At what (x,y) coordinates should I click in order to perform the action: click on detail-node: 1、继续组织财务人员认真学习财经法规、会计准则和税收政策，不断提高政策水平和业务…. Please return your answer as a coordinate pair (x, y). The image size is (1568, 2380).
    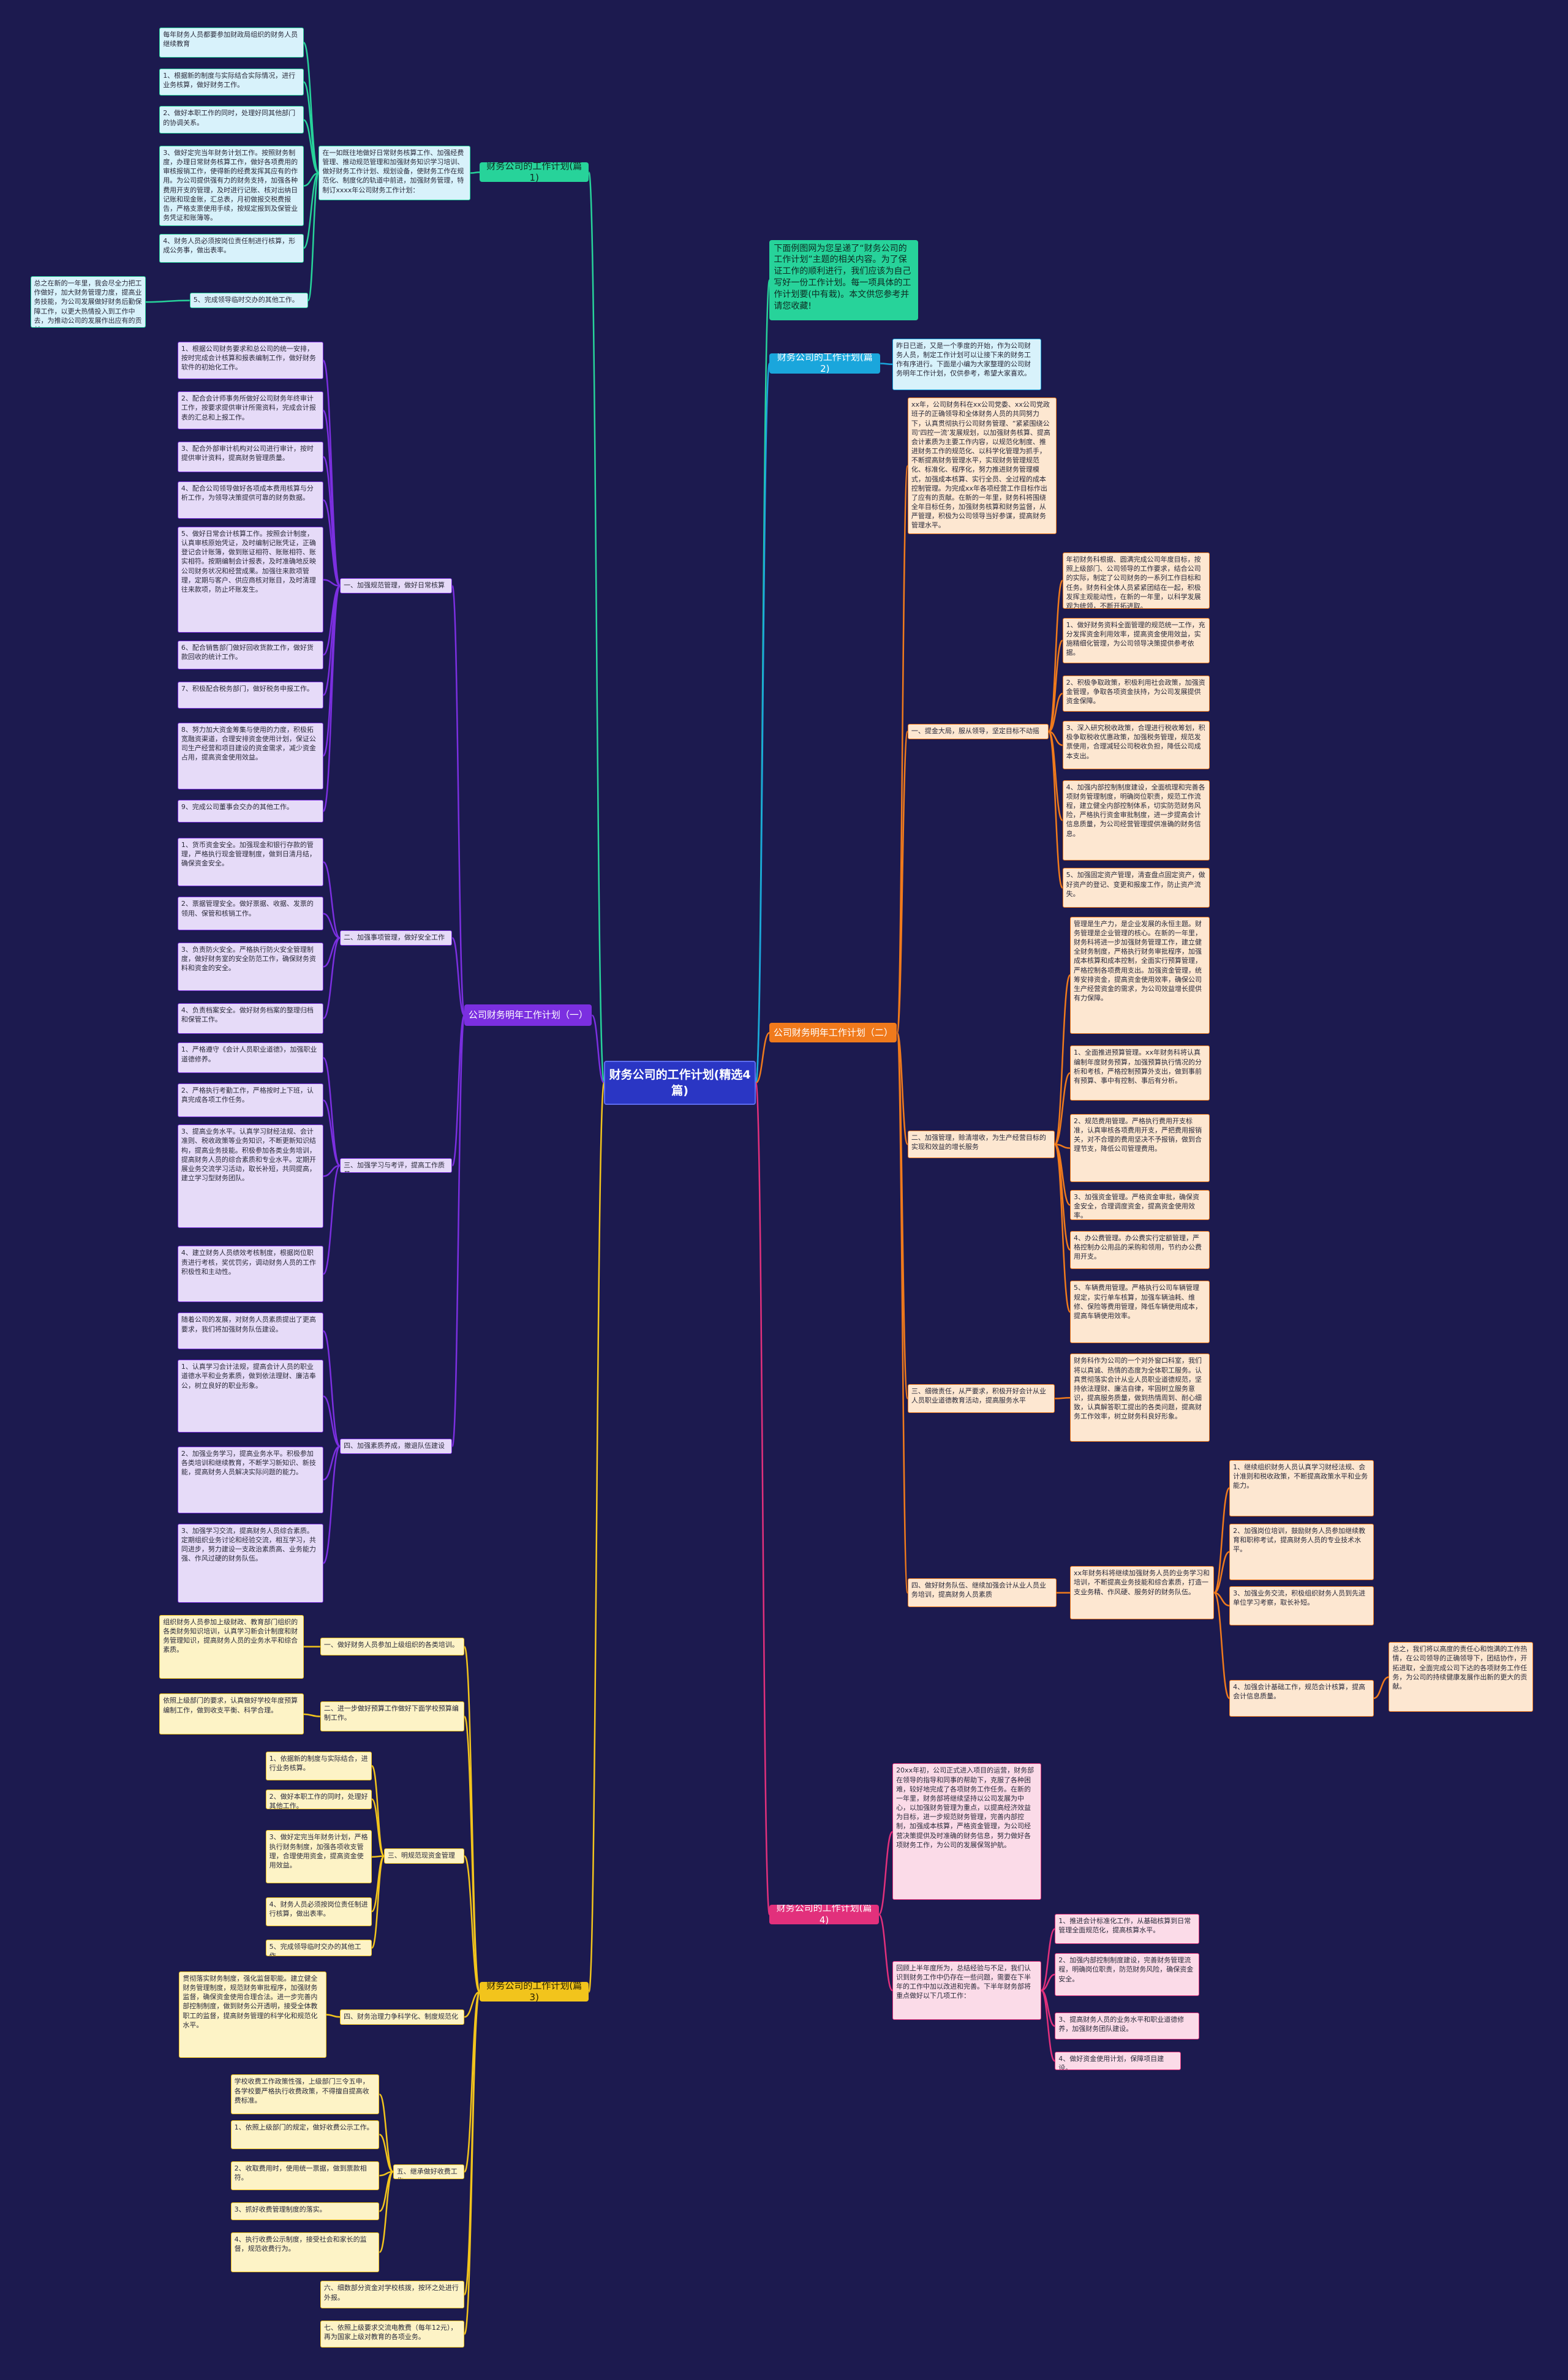
    Looking at the image, I should click on (1302, 1487).